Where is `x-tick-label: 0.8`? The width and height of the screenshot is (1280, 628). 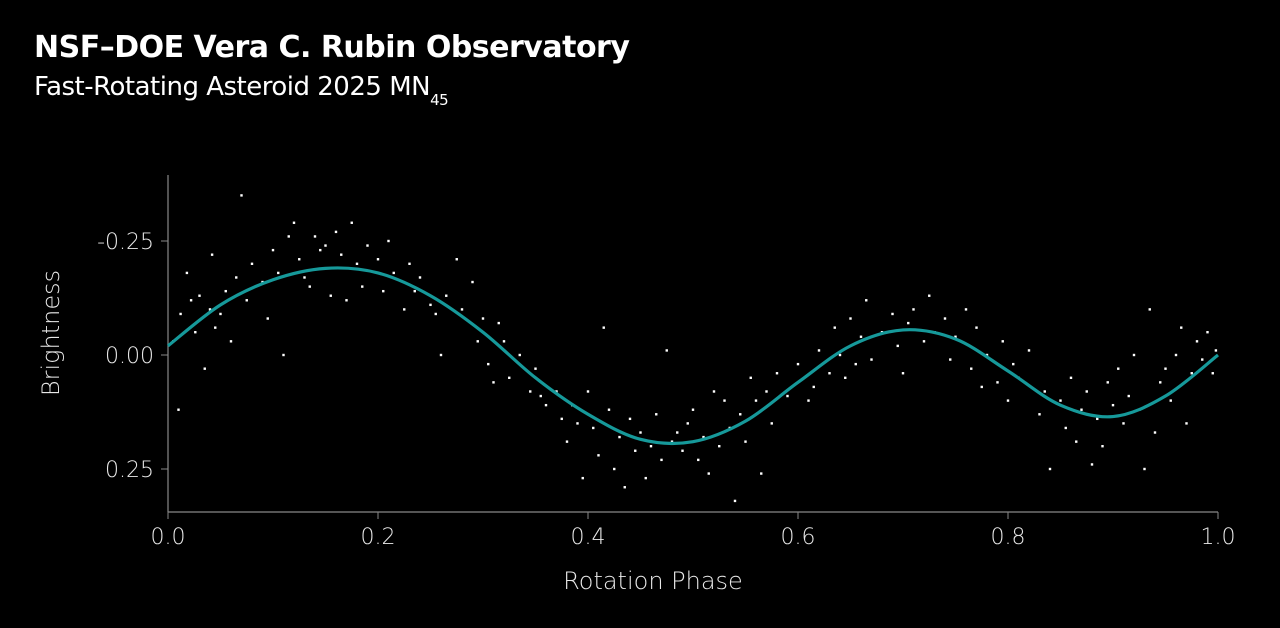 x-tick-label: 0.8 is located at coordinates (1008, 537).